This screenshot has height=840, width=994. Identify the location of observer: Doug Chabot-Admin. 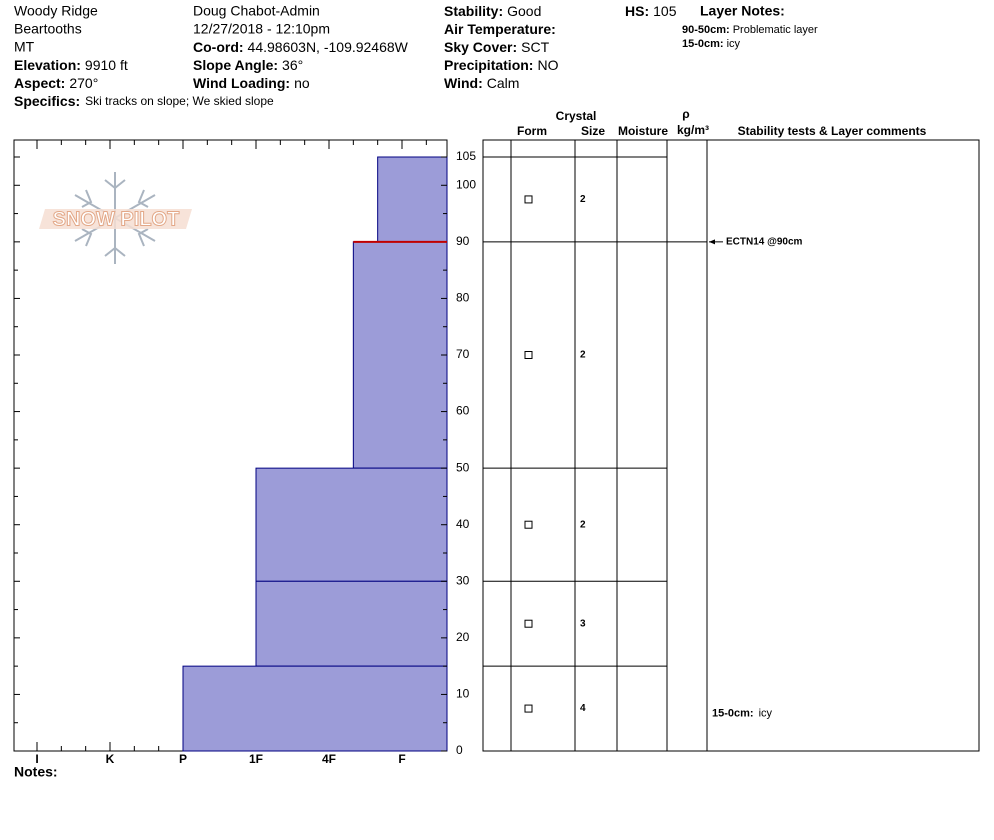
(256, 11).